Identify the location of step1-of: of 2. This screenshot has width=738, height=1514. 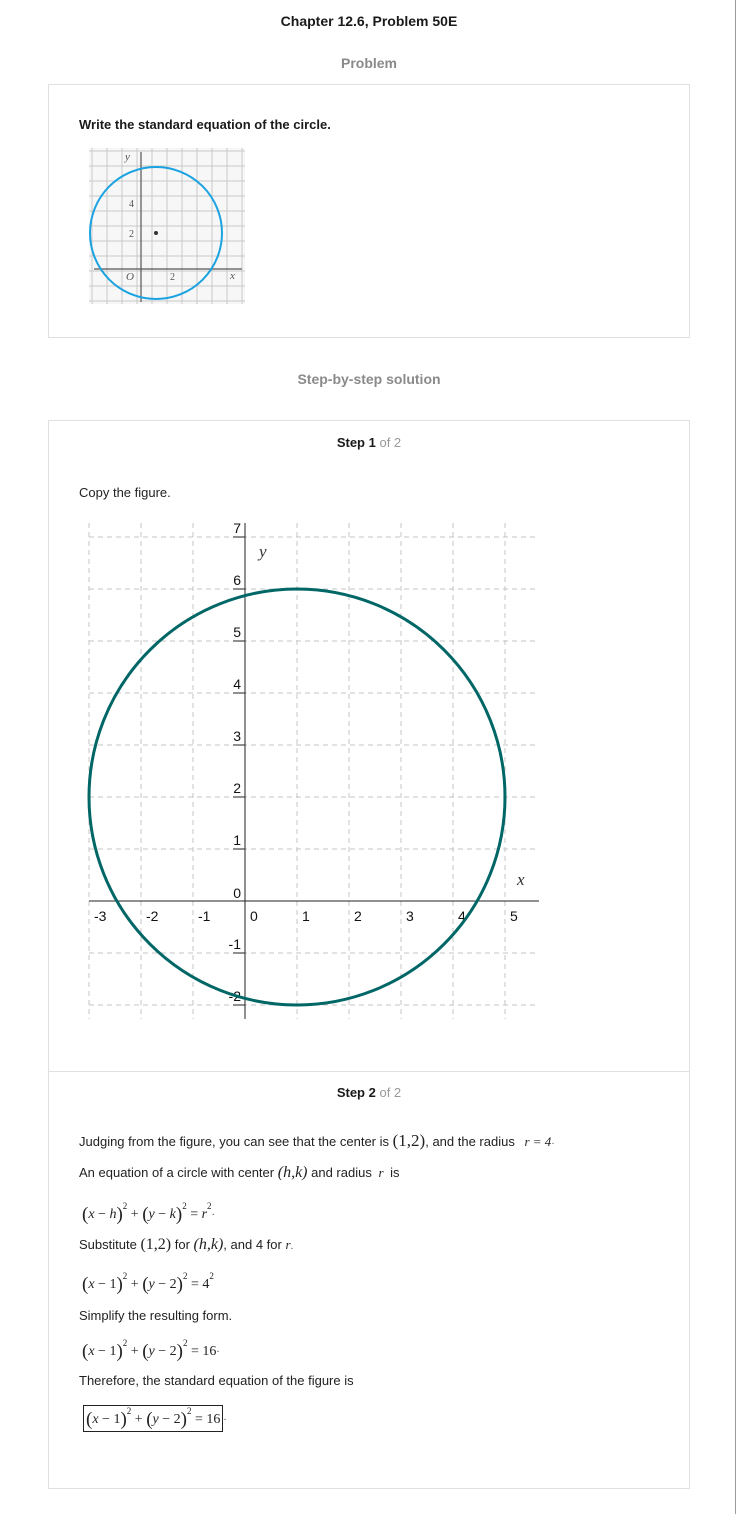
(390, 442).